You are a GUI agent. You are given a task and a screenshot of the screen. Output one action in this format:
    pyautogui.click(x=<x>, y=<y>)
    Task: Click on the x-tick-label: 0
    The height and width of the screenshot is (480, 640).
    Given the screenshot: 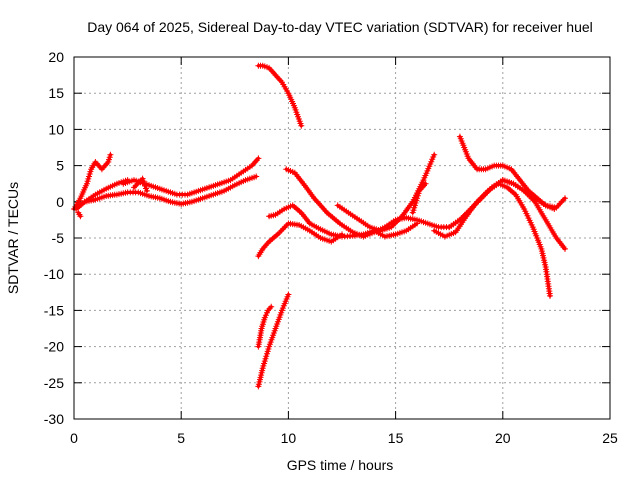 What is the action you would take?
    pyautogui.click(x=74, y=438)
    